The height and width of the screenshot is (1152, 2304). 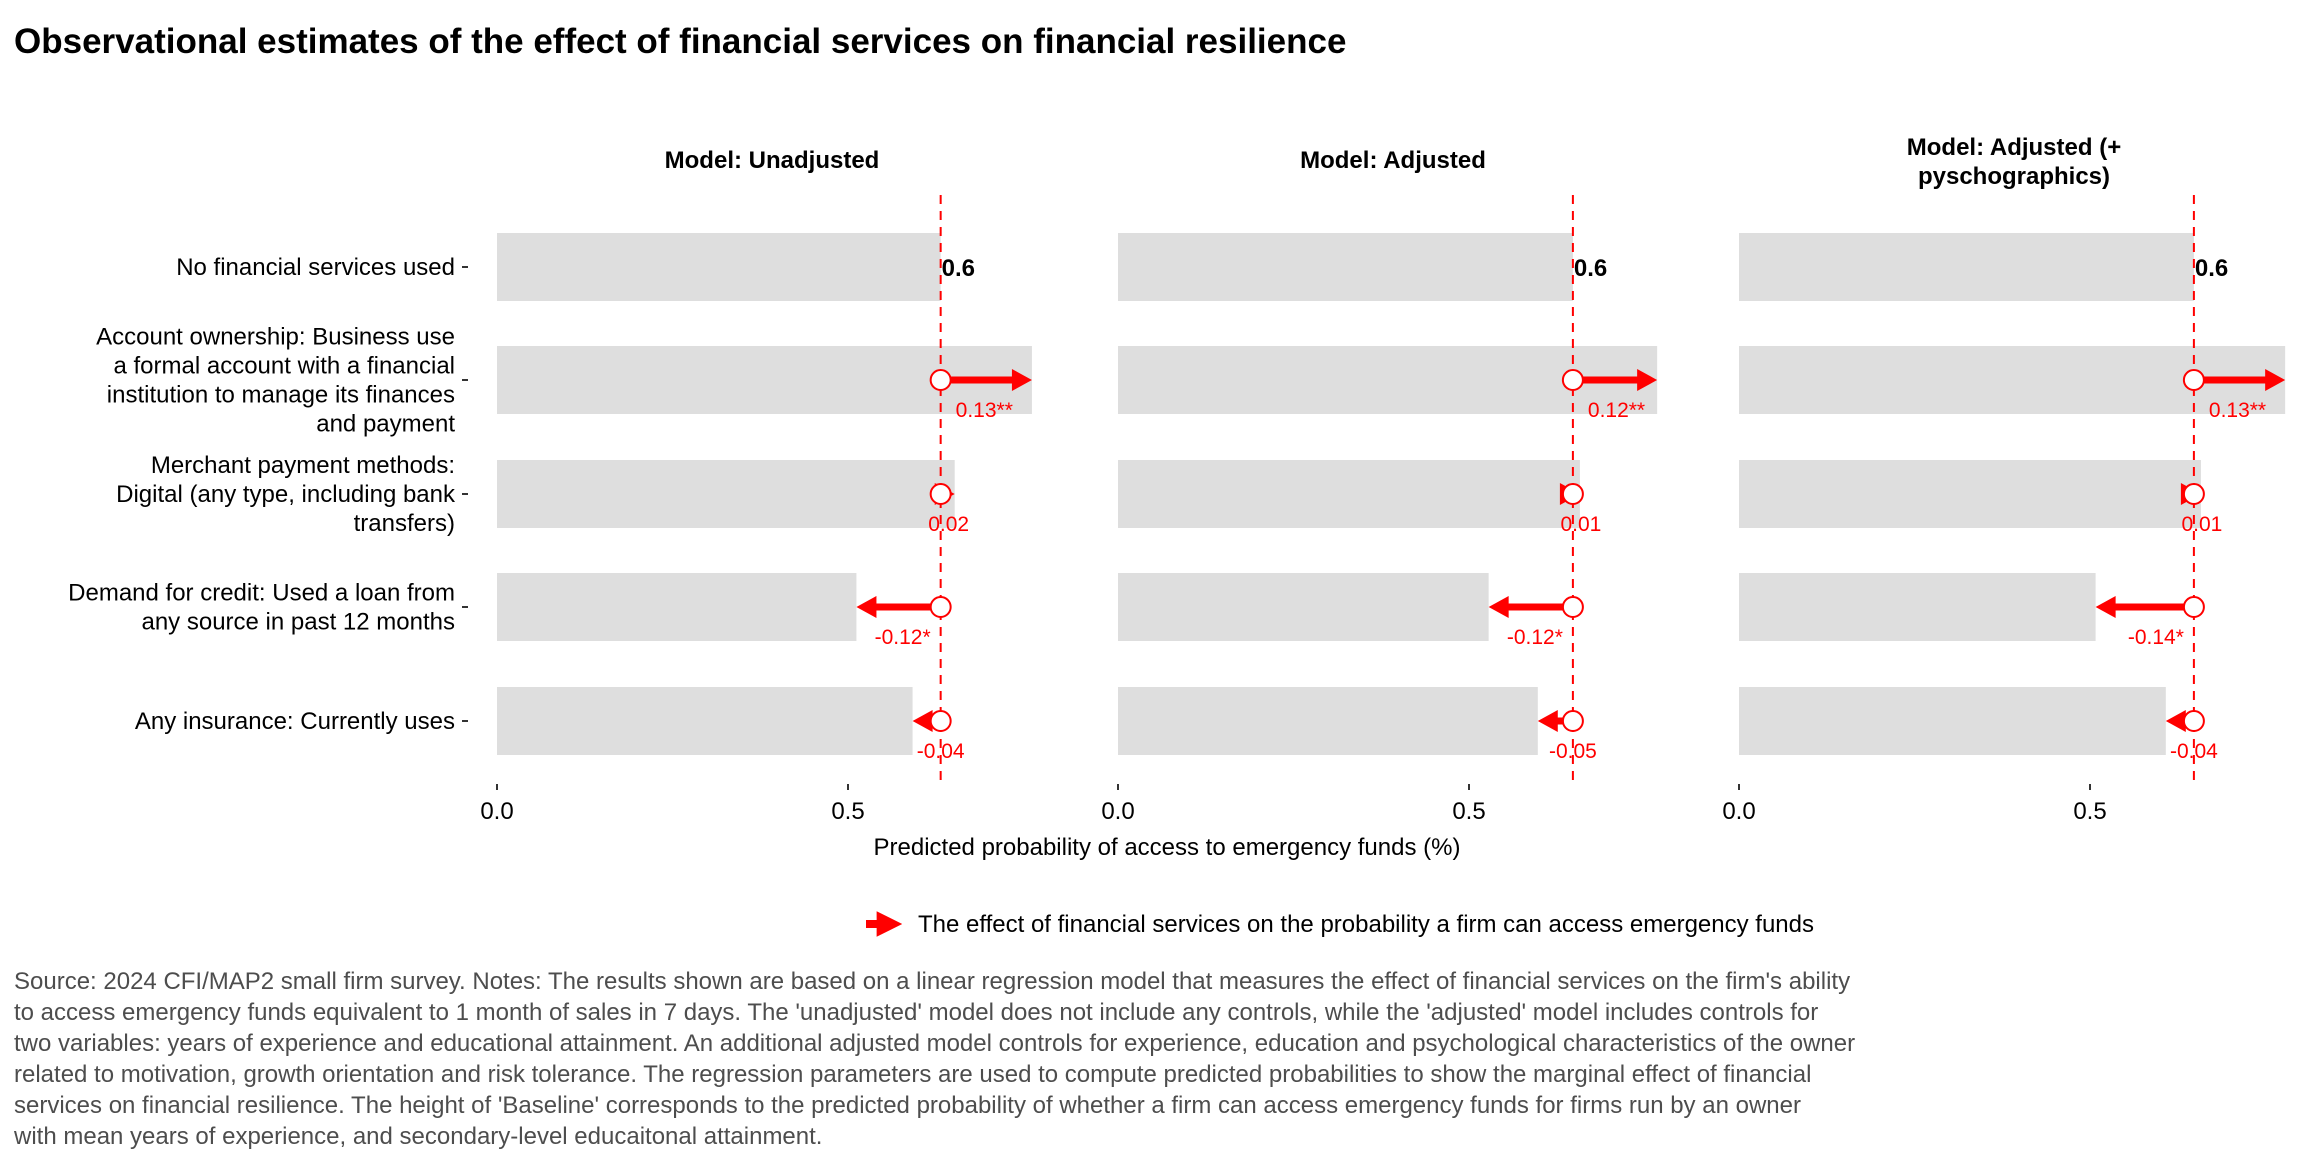 I want to click on row-label-group: No financial services used, so click(x=322, y=267).